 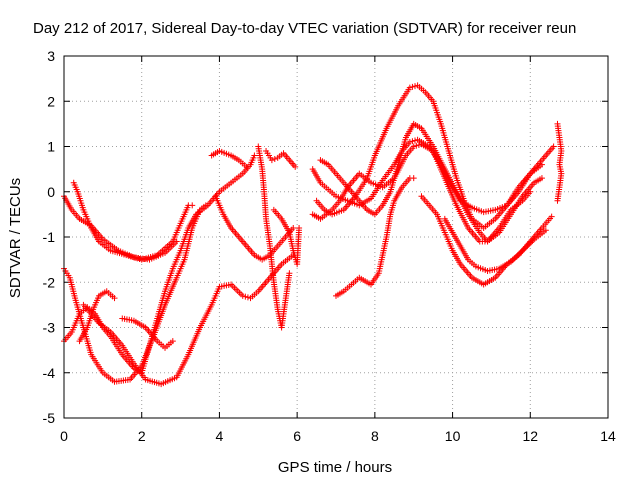 I want to click on y-tick-label: 0, so click(x=51, y=192).